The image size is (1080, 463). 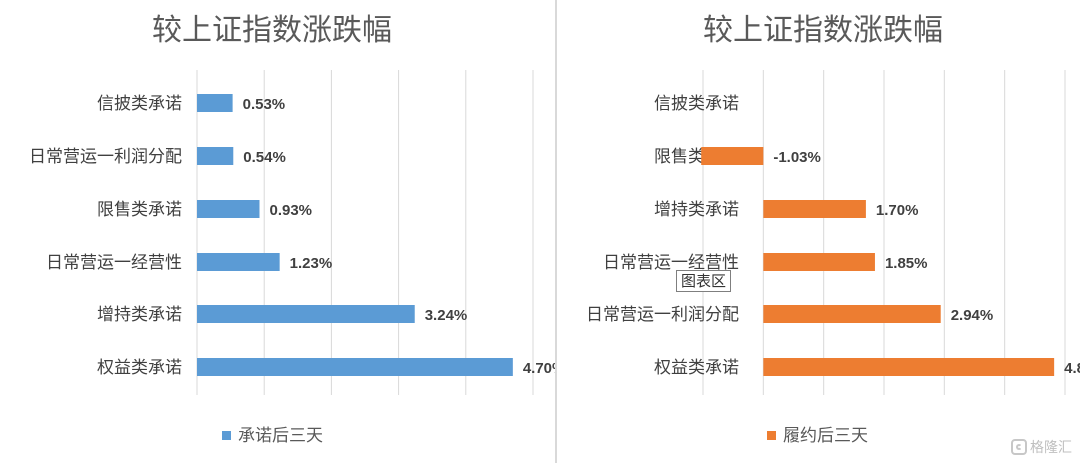 What do you see at coordinates (264, 157) in the screenshot?
I see `data-label: 0.54%` at bounding box center [264, 157].